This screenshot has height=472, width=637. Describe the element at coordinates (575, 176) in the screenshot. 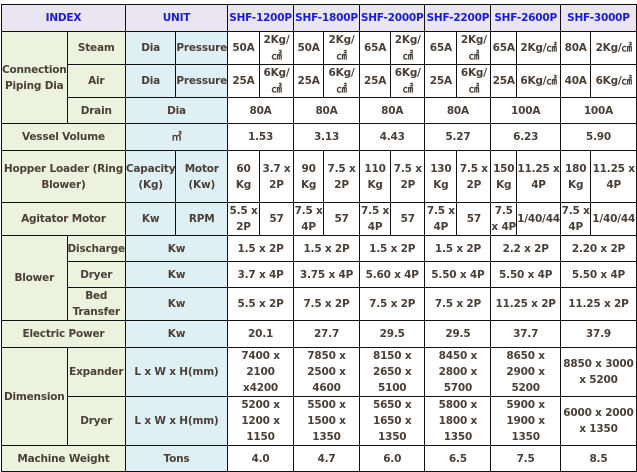

I see `table-cell: 180 Kg` at that location.